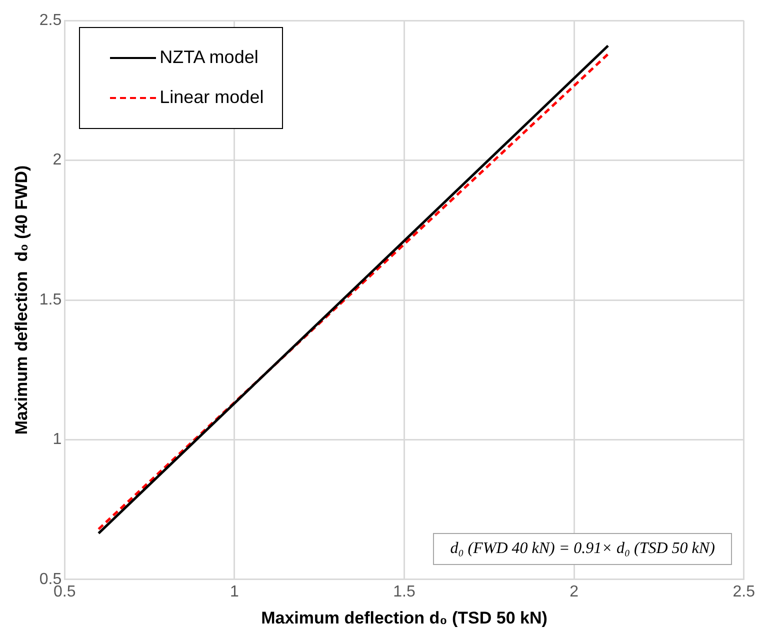 This screenshot has width=758, height=639. Describe the element at coordinates (50, 21) in the screenshot. I see `y-tick-label: 2.5` at that location.